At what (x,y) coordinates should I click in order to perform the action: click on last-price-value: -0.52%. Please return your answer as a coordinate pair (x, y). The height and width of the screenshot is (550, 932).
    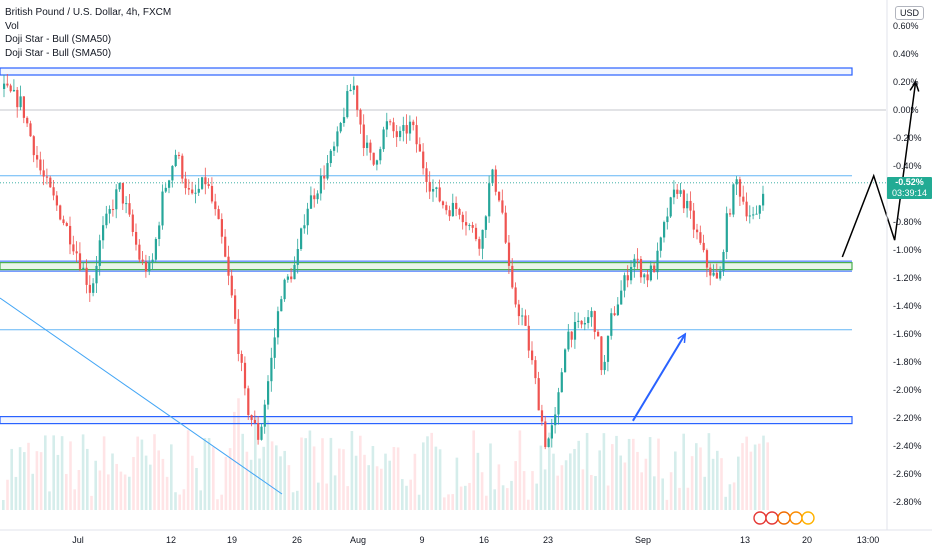
    Looking at the image, I should click on (909, 182).